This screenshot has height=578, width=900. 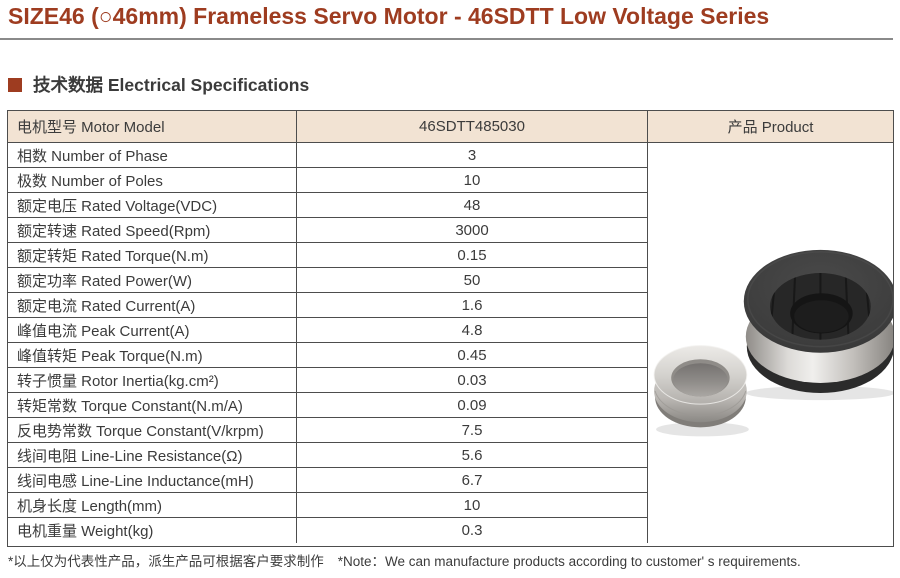 I want to click on footnote-chinese: *以上仅为代表性产品，派生产品可根据客户要求制作, so click(x=166, y=561).